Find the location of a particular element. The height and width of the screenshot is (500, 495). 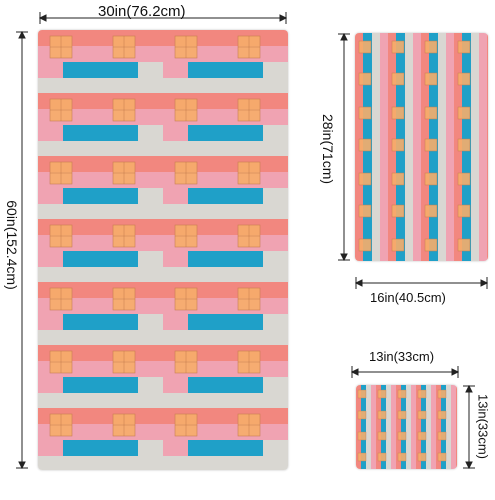

washcloth-pattern is located at coordinates (406, 427).